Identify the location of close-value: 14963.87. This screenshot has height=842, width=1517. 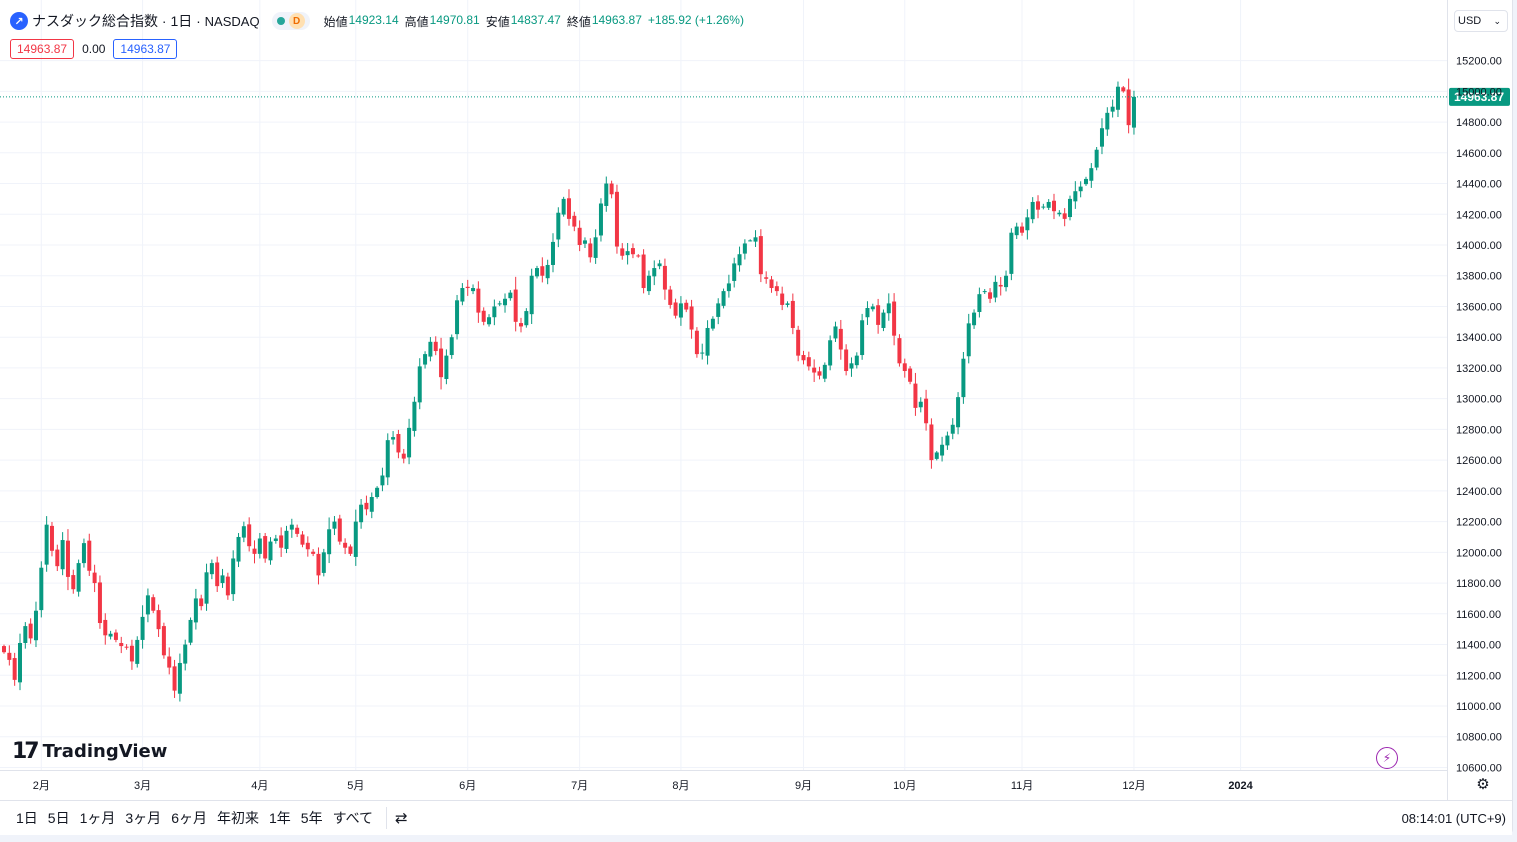
(616, 19).